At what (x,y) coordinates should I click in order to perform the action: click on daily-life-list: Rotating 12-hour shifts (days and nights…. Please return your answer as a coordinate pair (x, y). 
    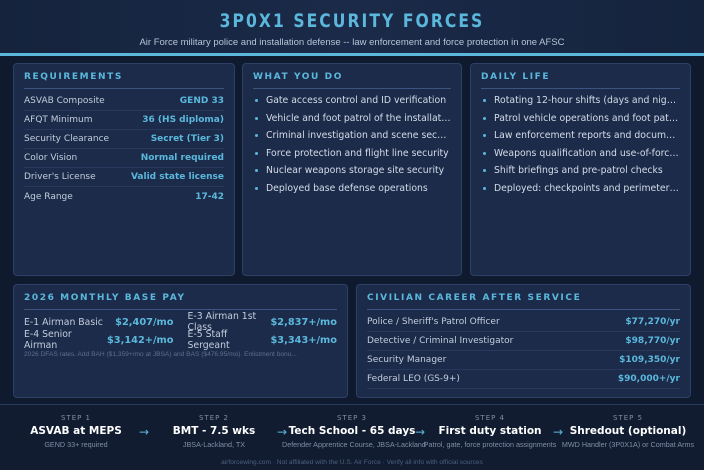
    Looking at the image, I should click on (580, 144).